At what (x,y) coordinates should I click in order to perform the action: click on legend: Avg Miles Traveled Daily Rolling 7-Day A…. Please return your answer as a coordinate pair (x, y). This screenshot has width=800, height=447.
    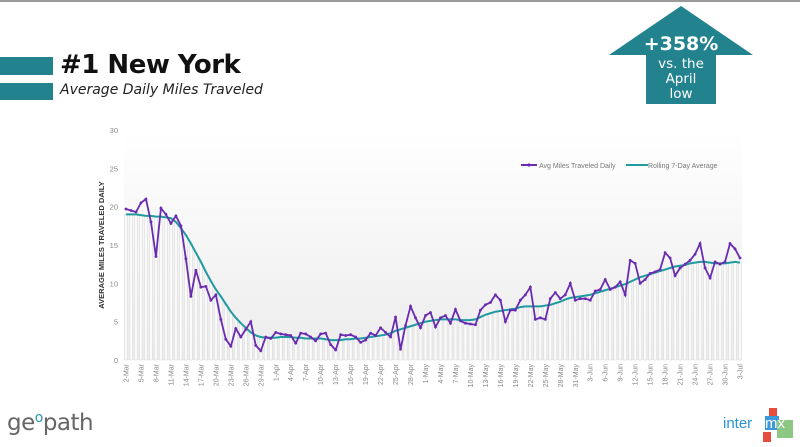
    Looking at the image, I should click on (619, 166).